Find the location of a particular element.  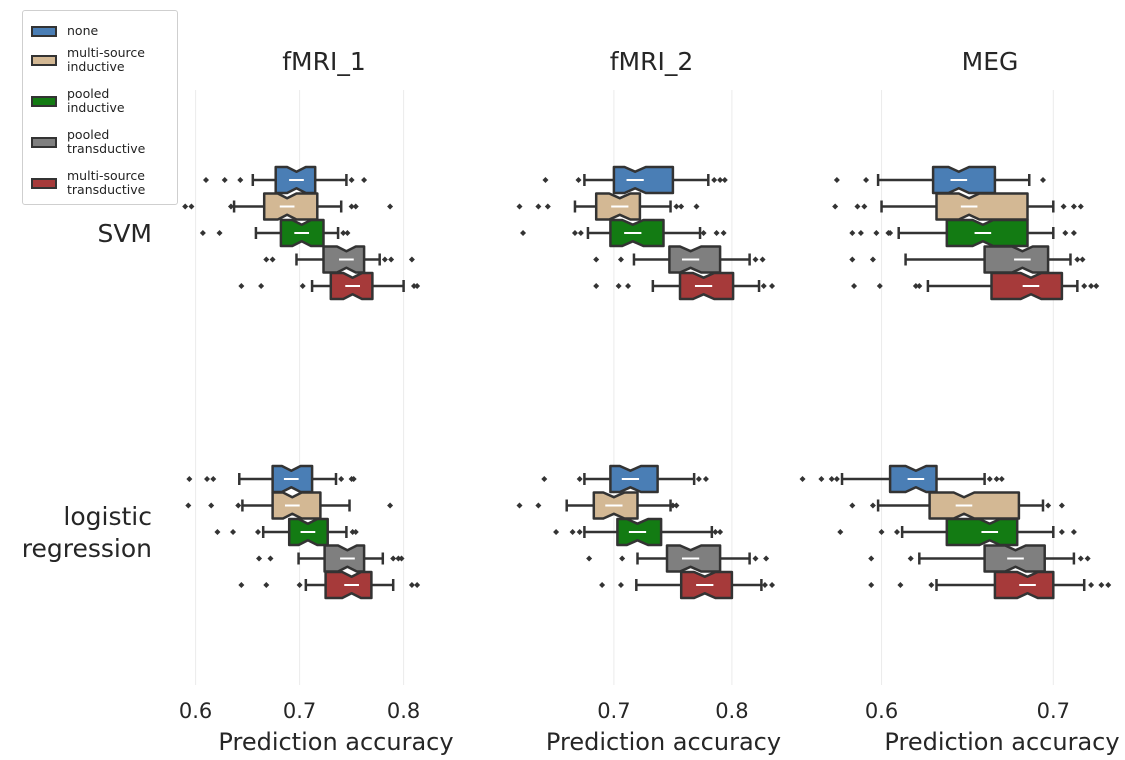

row-label-line: regression is located at coordinates (87, 548).